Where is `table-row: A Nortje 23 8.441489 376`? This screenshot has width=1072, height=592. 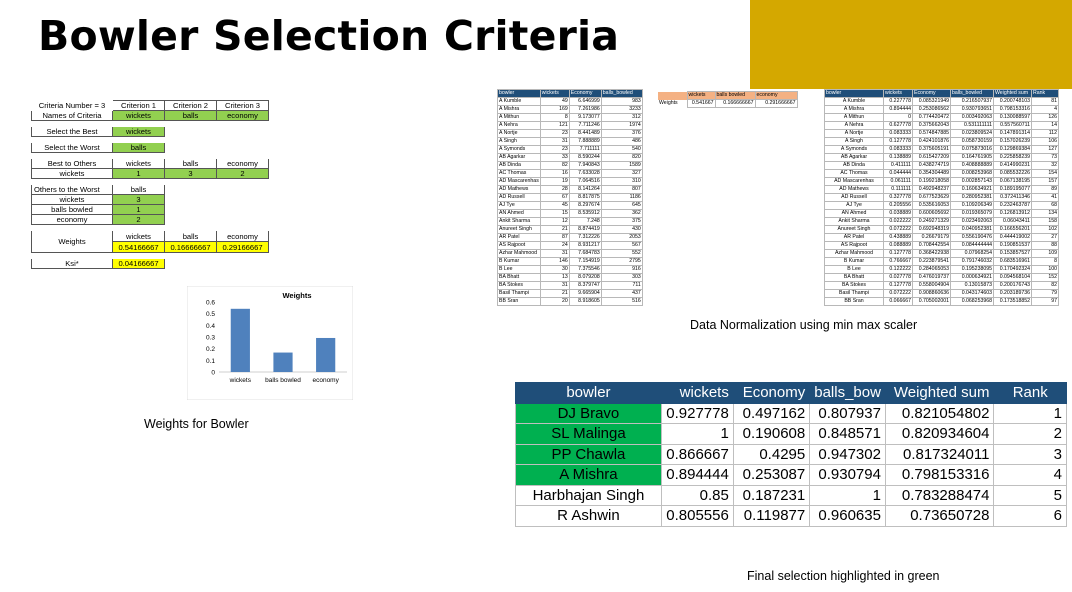
table-row: A Nortje 23 8.441489 376 is located at coordinates (570, 133).